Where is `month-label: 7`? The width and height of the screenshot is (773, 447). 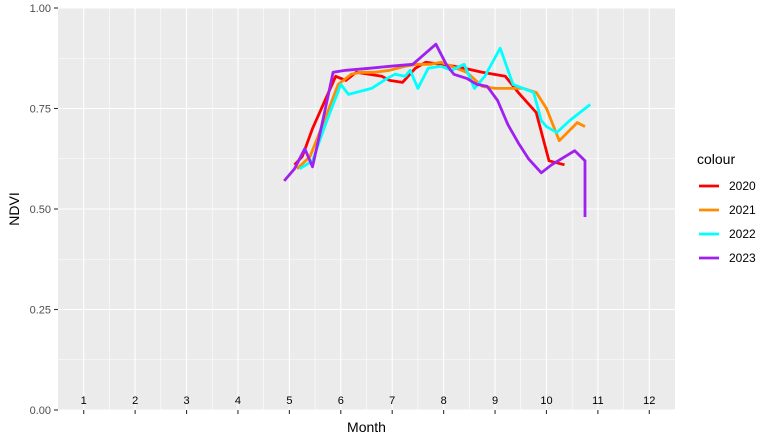
month-label: 7 is located at coordinates (392, 401).